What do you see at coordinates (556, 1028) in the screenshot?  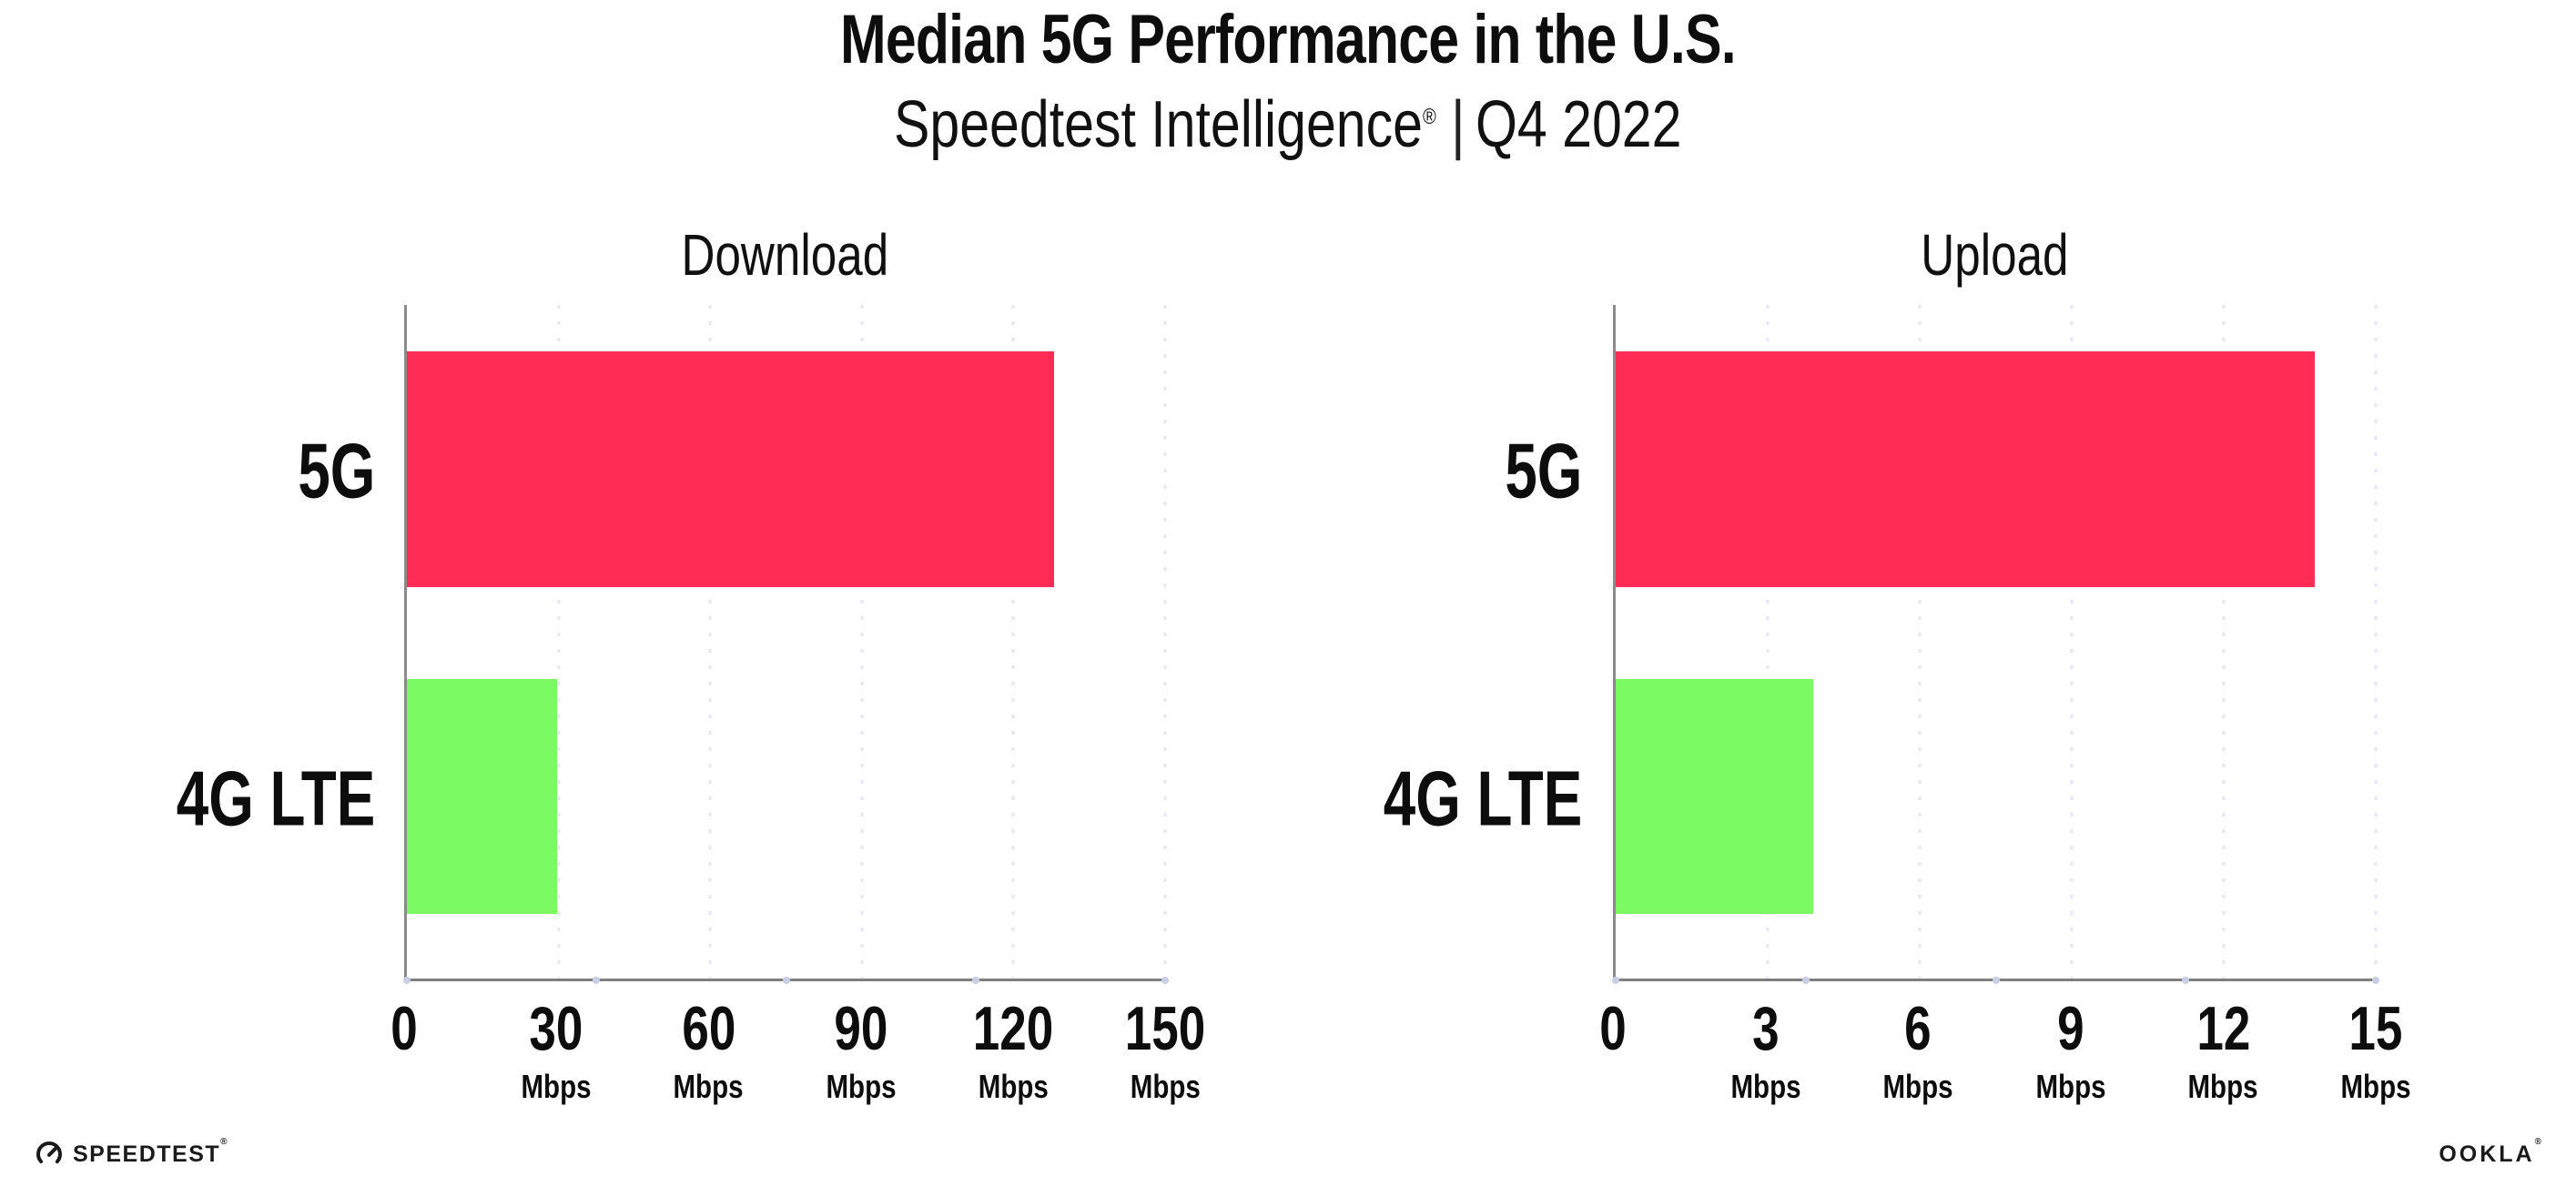 I see `tick-label: 30` at bounding box center [556, 1028].